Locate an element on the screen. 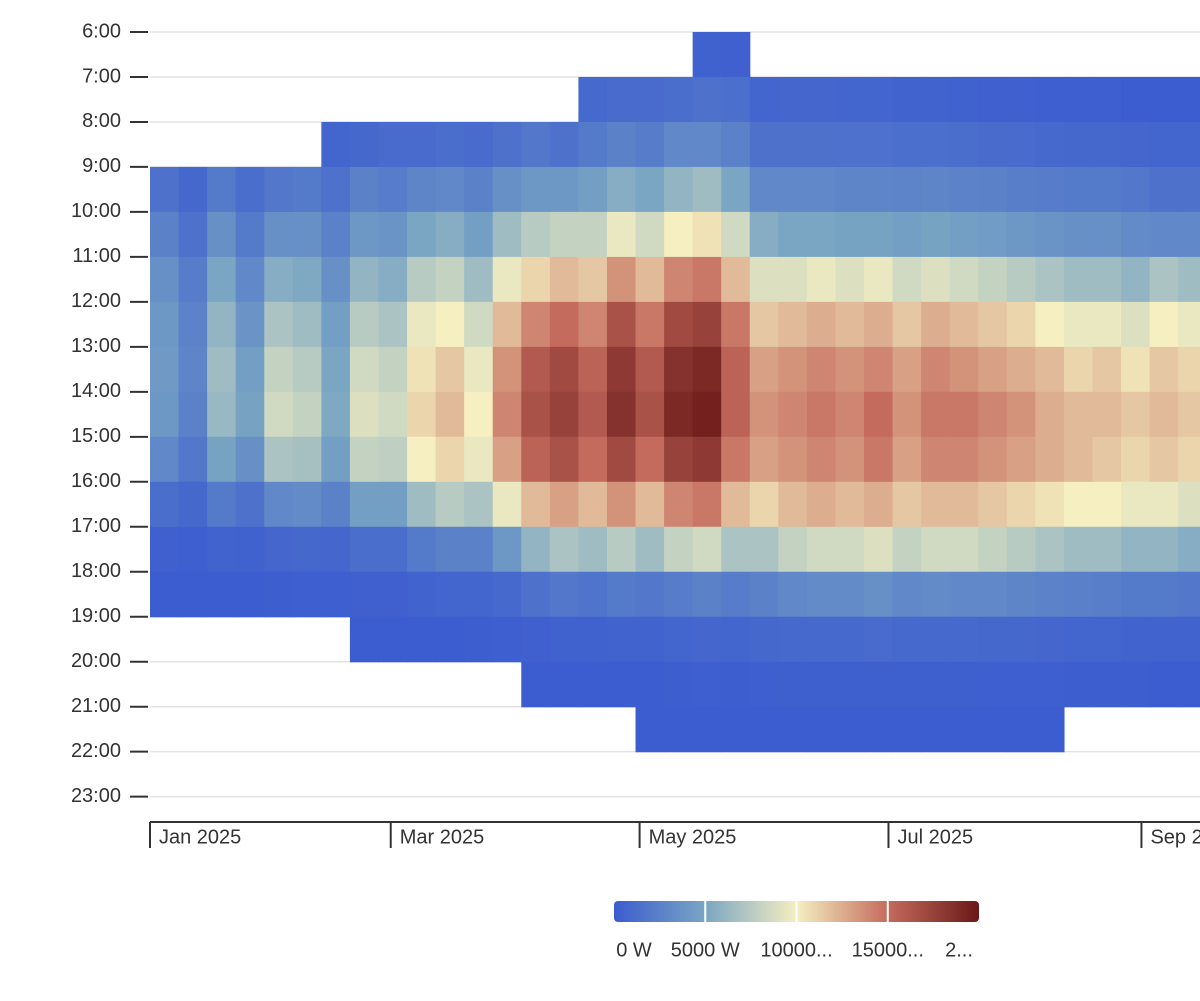 This screenshot has height=1001, width=1200. x-tick-label: Jul 2025 is located at coordinates (935, 837).